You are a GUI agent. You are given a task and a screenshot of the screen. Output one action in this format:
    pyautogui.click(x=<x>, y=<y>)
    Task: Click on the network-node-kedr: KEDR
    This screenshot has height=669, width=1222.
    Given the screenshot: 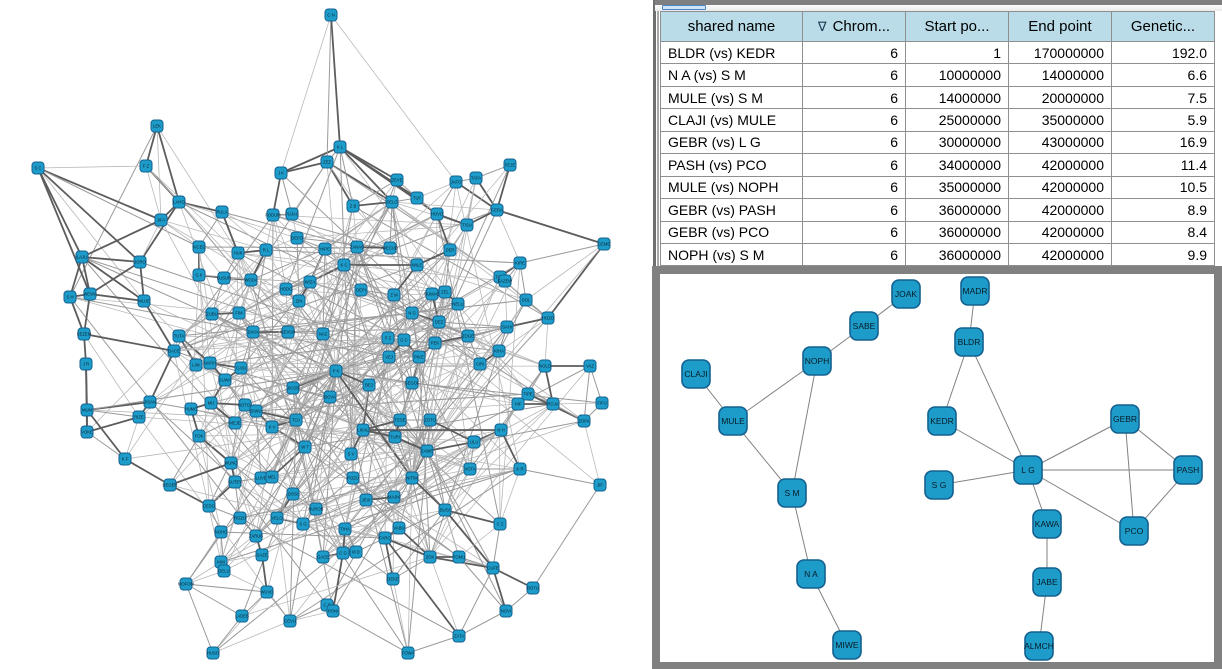 What is the action you would take?
    pyautogui.click(x=942, y=421)
    